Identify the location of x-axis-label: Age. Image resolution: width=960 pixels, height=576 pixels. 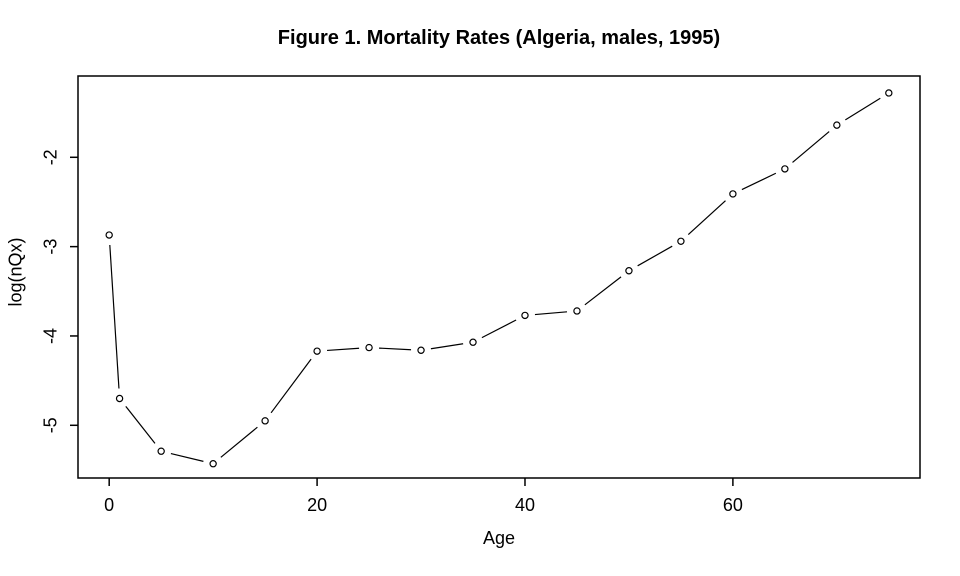
(499, 538).